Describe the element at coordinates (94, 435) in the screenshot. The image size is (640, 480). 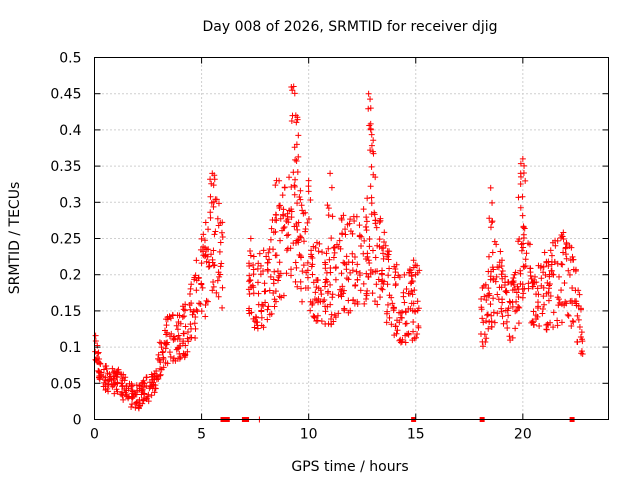
I see `x-tick-label: 0` at that location.